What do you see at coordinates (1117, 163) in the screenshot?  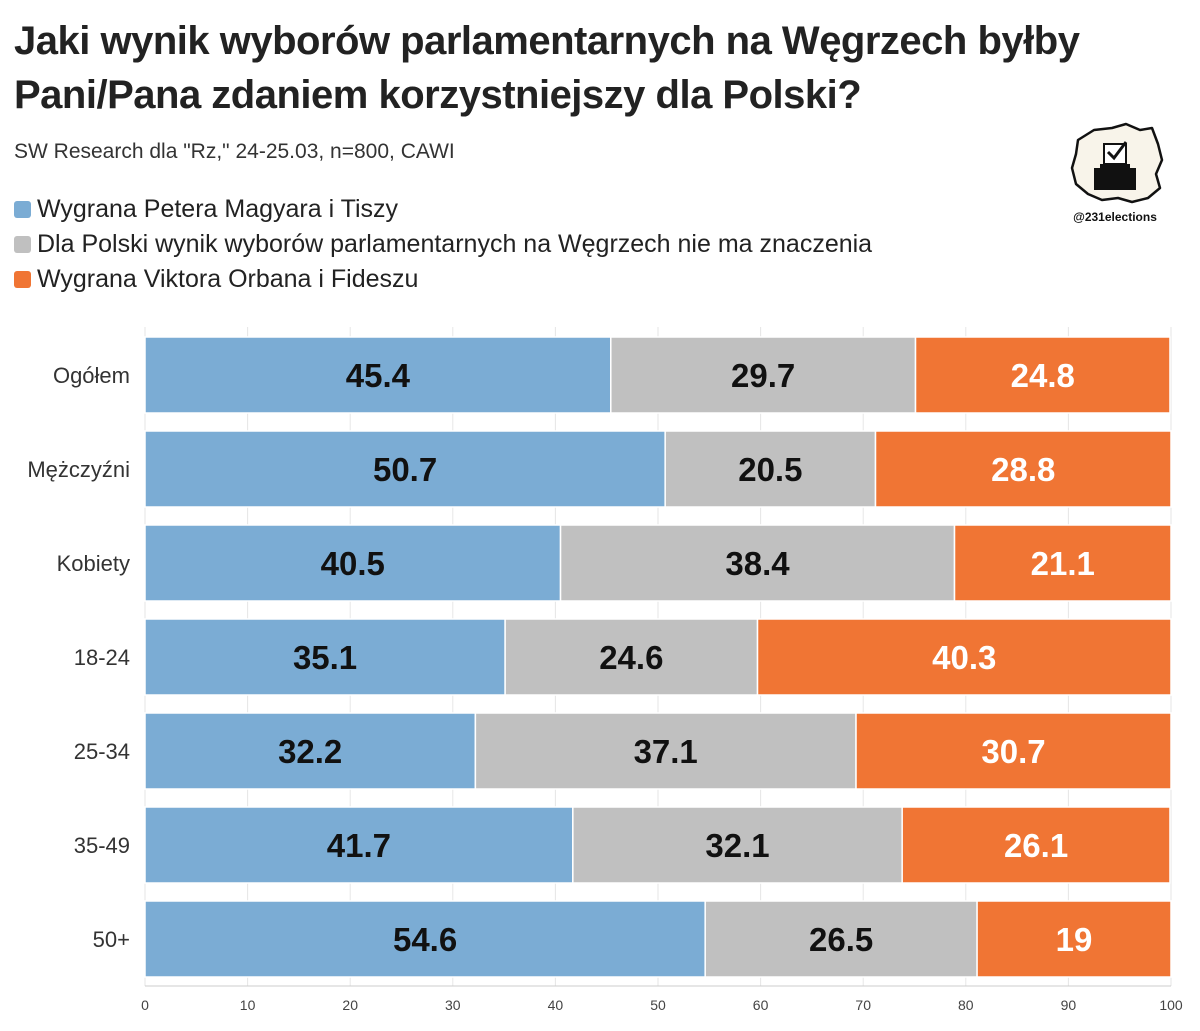 I see `poland-map-ballot-box-icon` at bounding box center [1117, 163].